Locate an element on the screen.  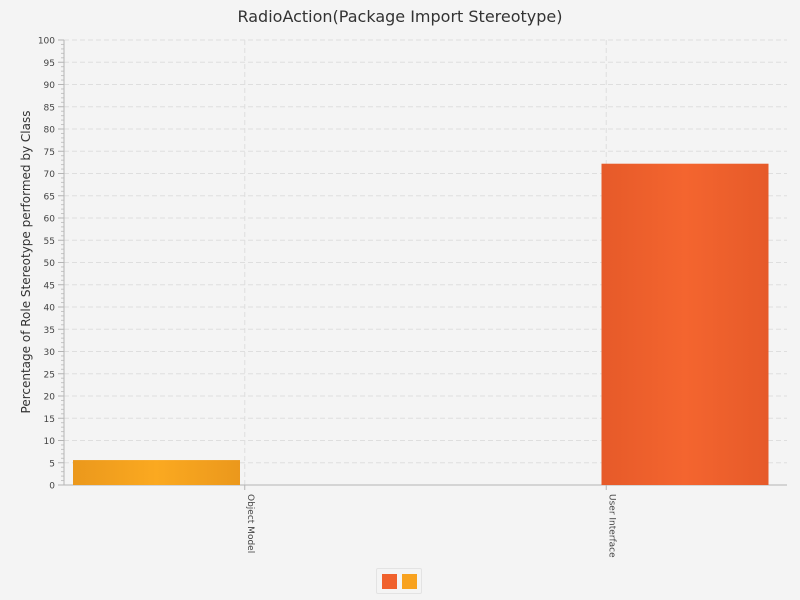
y-tick-label: 90 is located at coordinates (50, 86).